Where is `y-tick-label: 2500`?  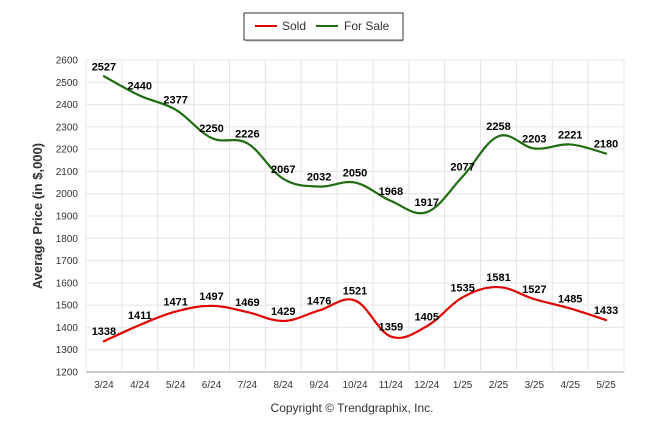 y-tick-label: 2500 is located at coordinates (67, 83).